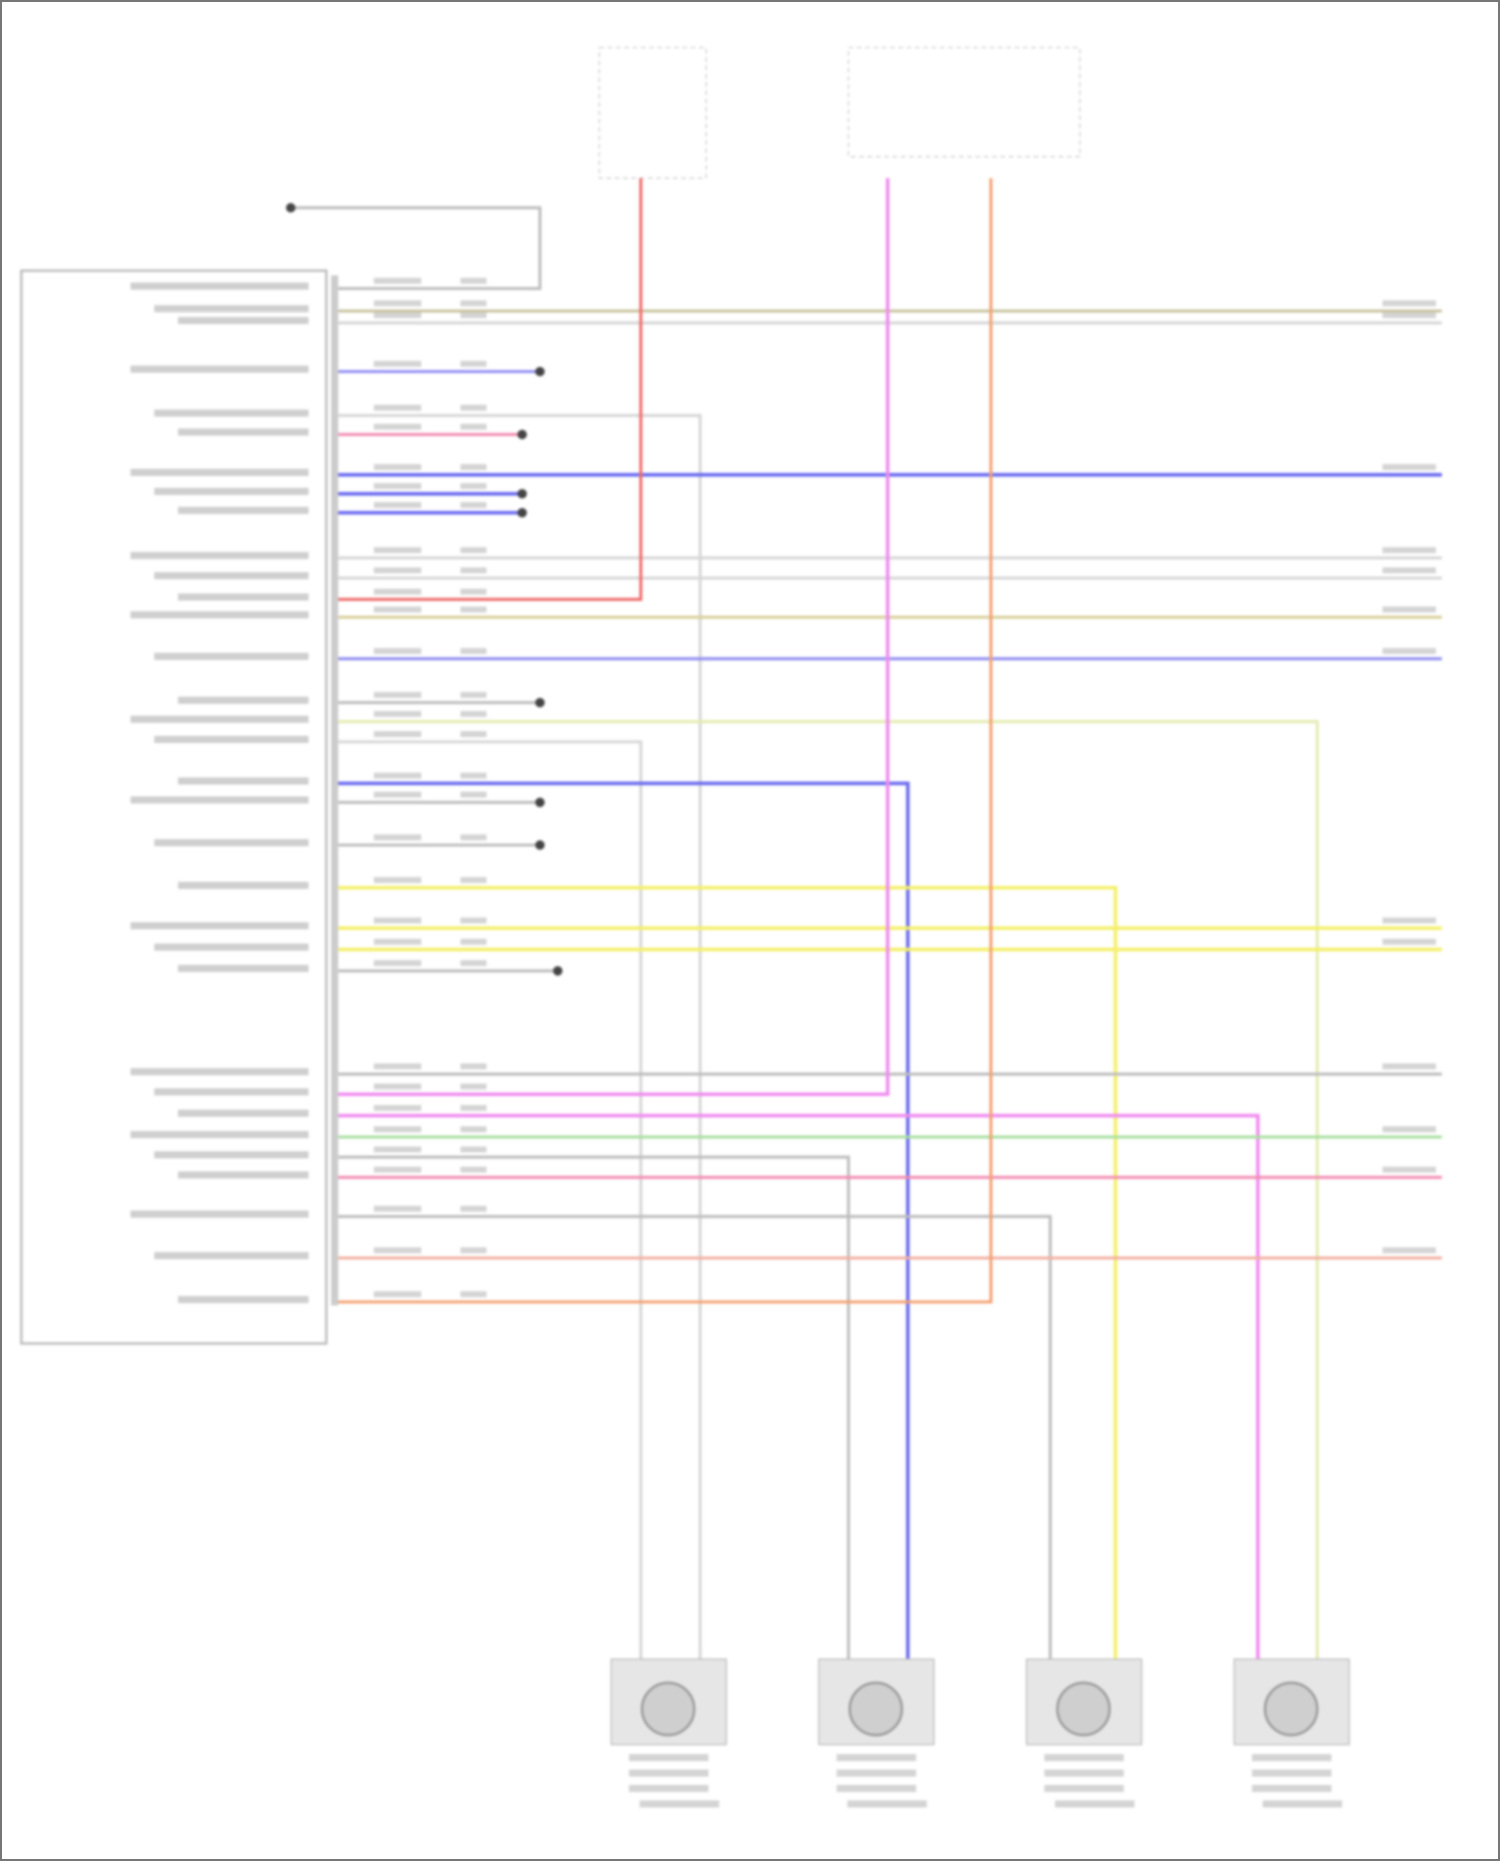 The width and height of the screenshot is (1500, 1861). I want to click on fuse-box-left, so click(652, 112).